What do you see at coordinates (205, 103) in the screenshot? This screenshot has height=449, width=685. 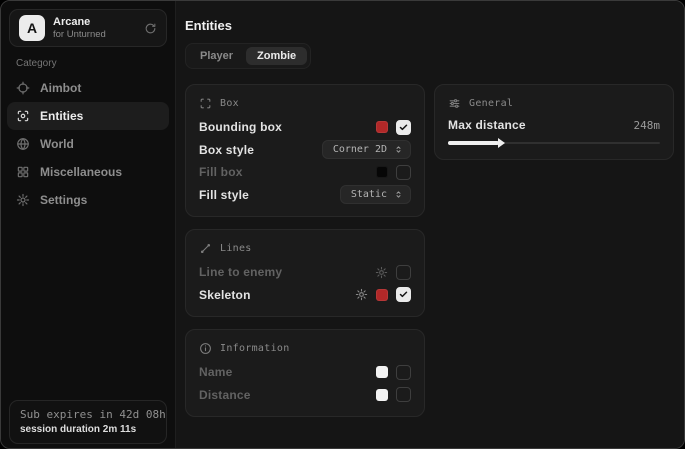 I see `box-corners-icon` at bounding box center [205, 103].